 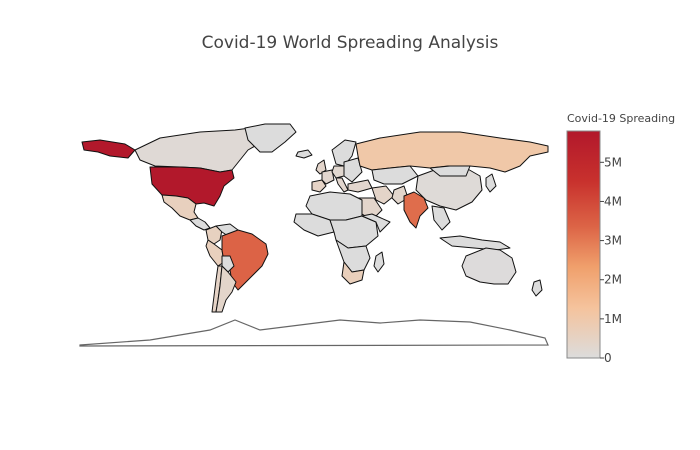 What do you see at coordinates (613, 162) in the screenshot?
I see `colorbar-tick-label: 5M` at bounding box center [613, 162].